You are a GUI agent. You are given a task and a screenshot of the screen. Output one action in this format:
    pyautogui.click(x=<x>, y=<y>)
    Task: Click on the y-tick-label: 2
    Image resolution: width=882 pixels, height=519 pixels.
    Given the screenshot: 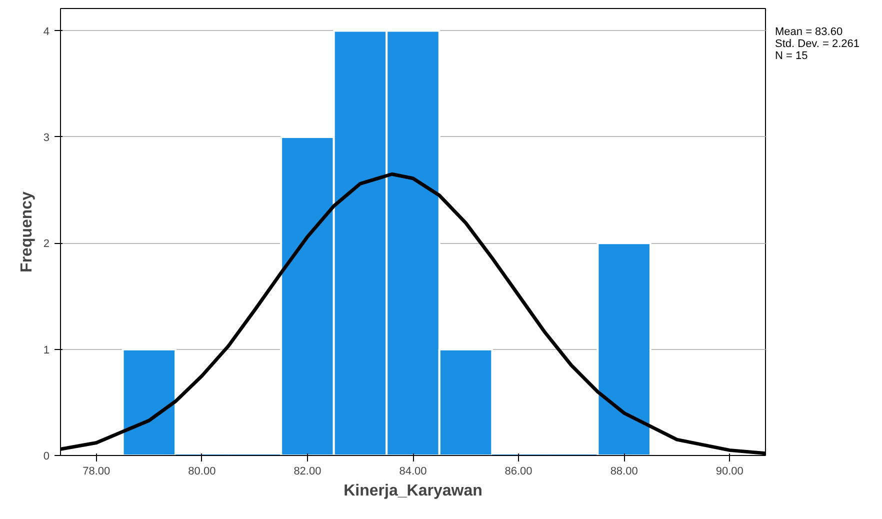 What is the action you would take?
    pyautogui.click(x=46, y=244)
    